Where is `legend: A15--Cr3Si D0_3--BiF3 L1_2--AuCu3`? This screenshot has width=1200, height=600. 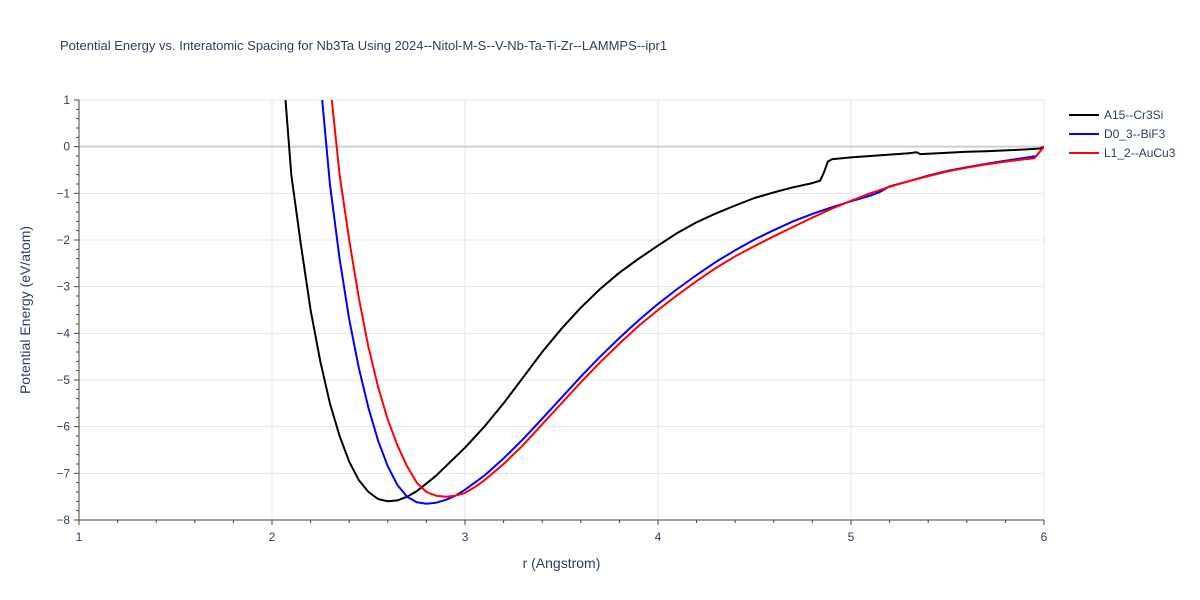 legend: A15--Cr3Si D0_3--BiF3 L1_2--AuCu3 is located at coordinates (1122, 134).